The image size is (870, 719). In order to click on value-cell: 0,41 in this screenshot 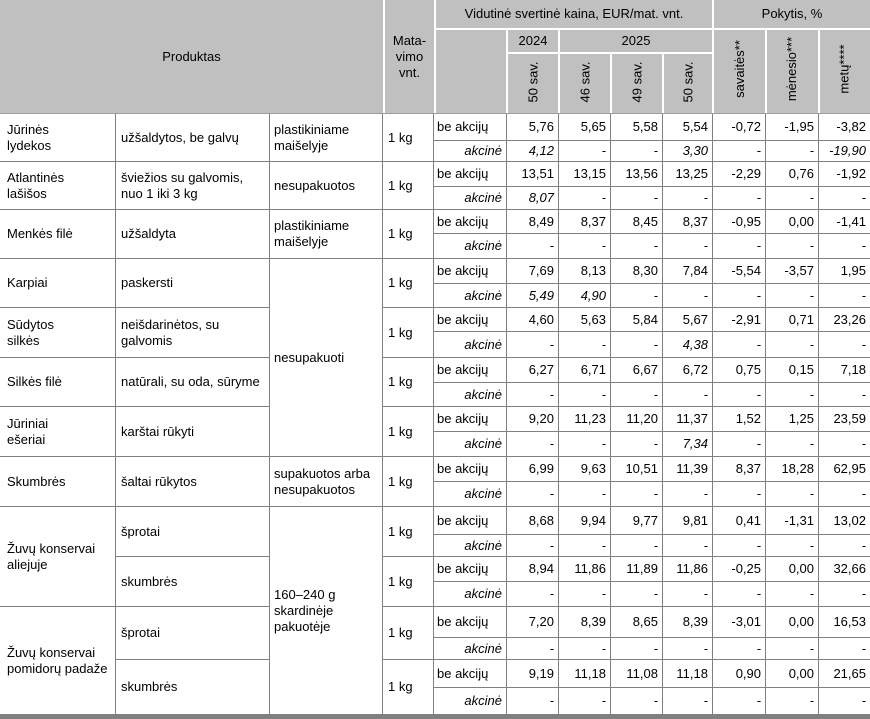, I will do `click(739, 521)`.